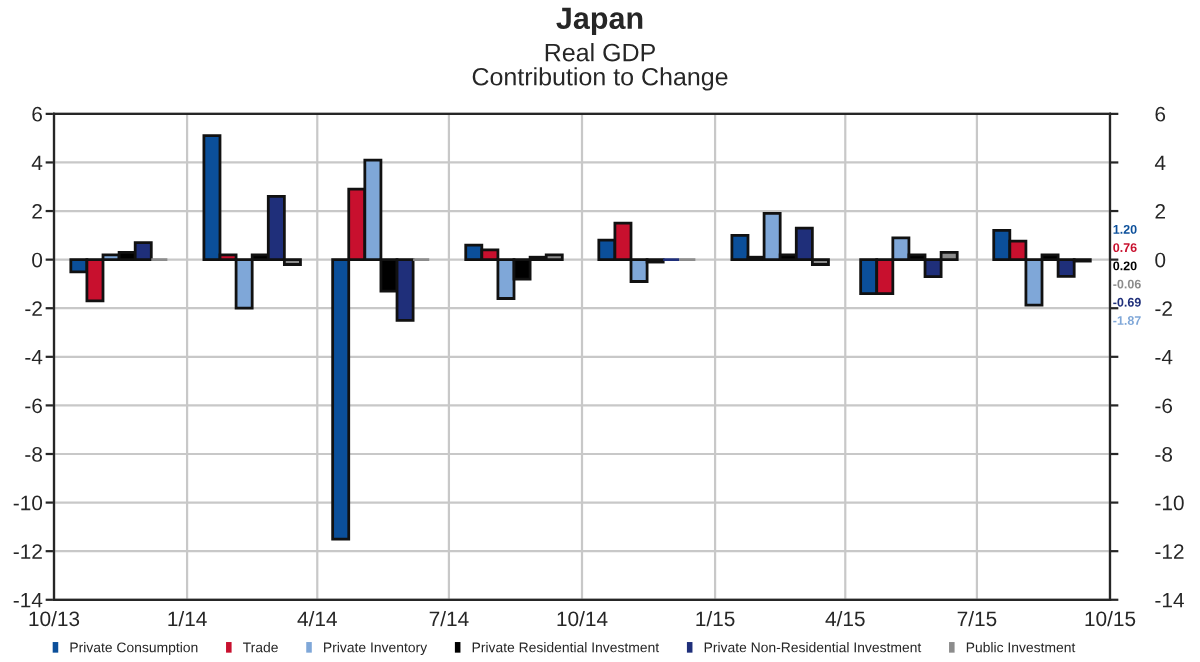  Describe the element at coordinates (599, 21) in the screenshot. I see `chart-title: Japan` at that location.